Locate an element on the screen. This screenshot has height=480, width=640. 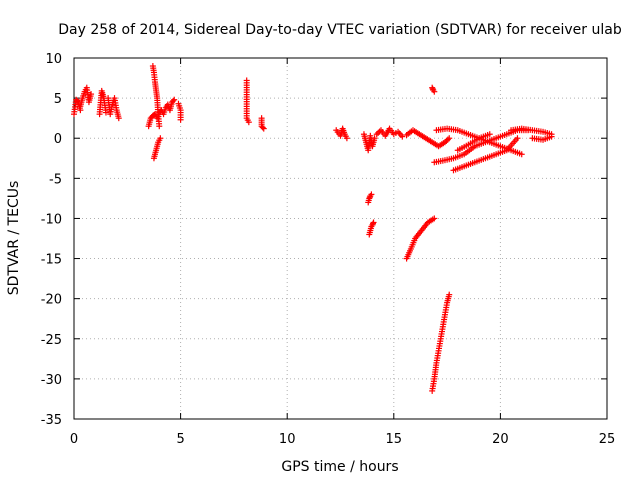
y-tick-label: -30 is located at coordinates (51, 380).